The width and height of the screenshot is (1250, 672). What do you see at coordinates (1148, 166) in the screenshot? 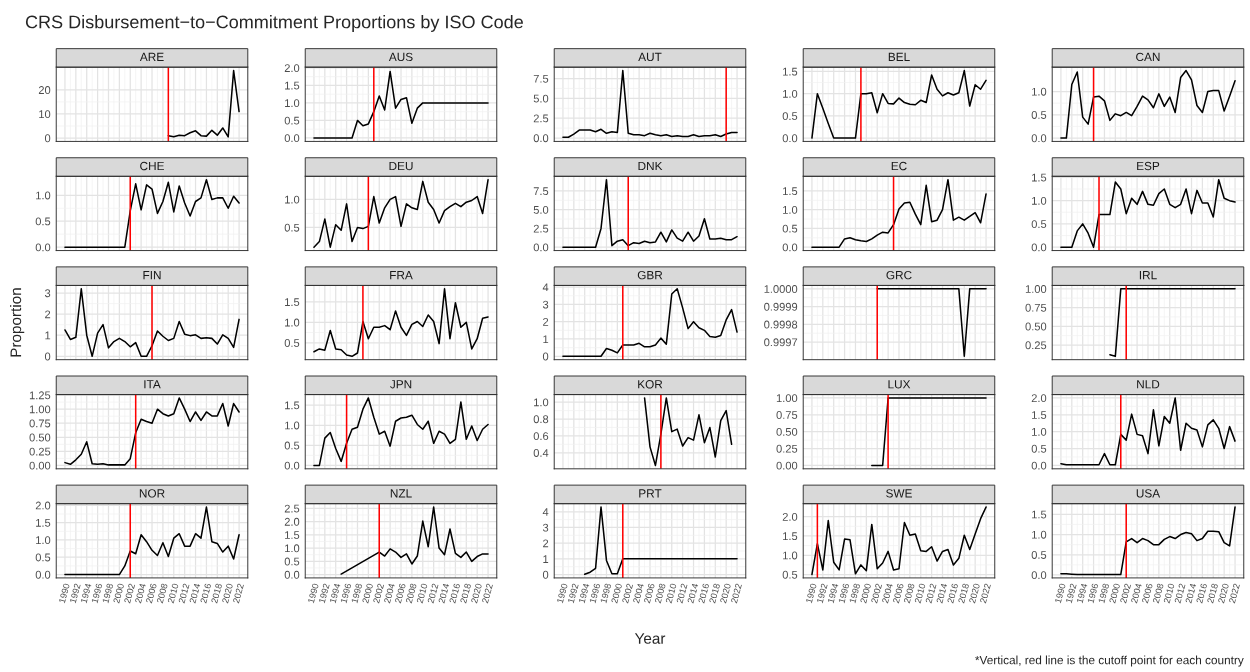
I see `chart-title: ESP` at bounding box center [1148, 166].